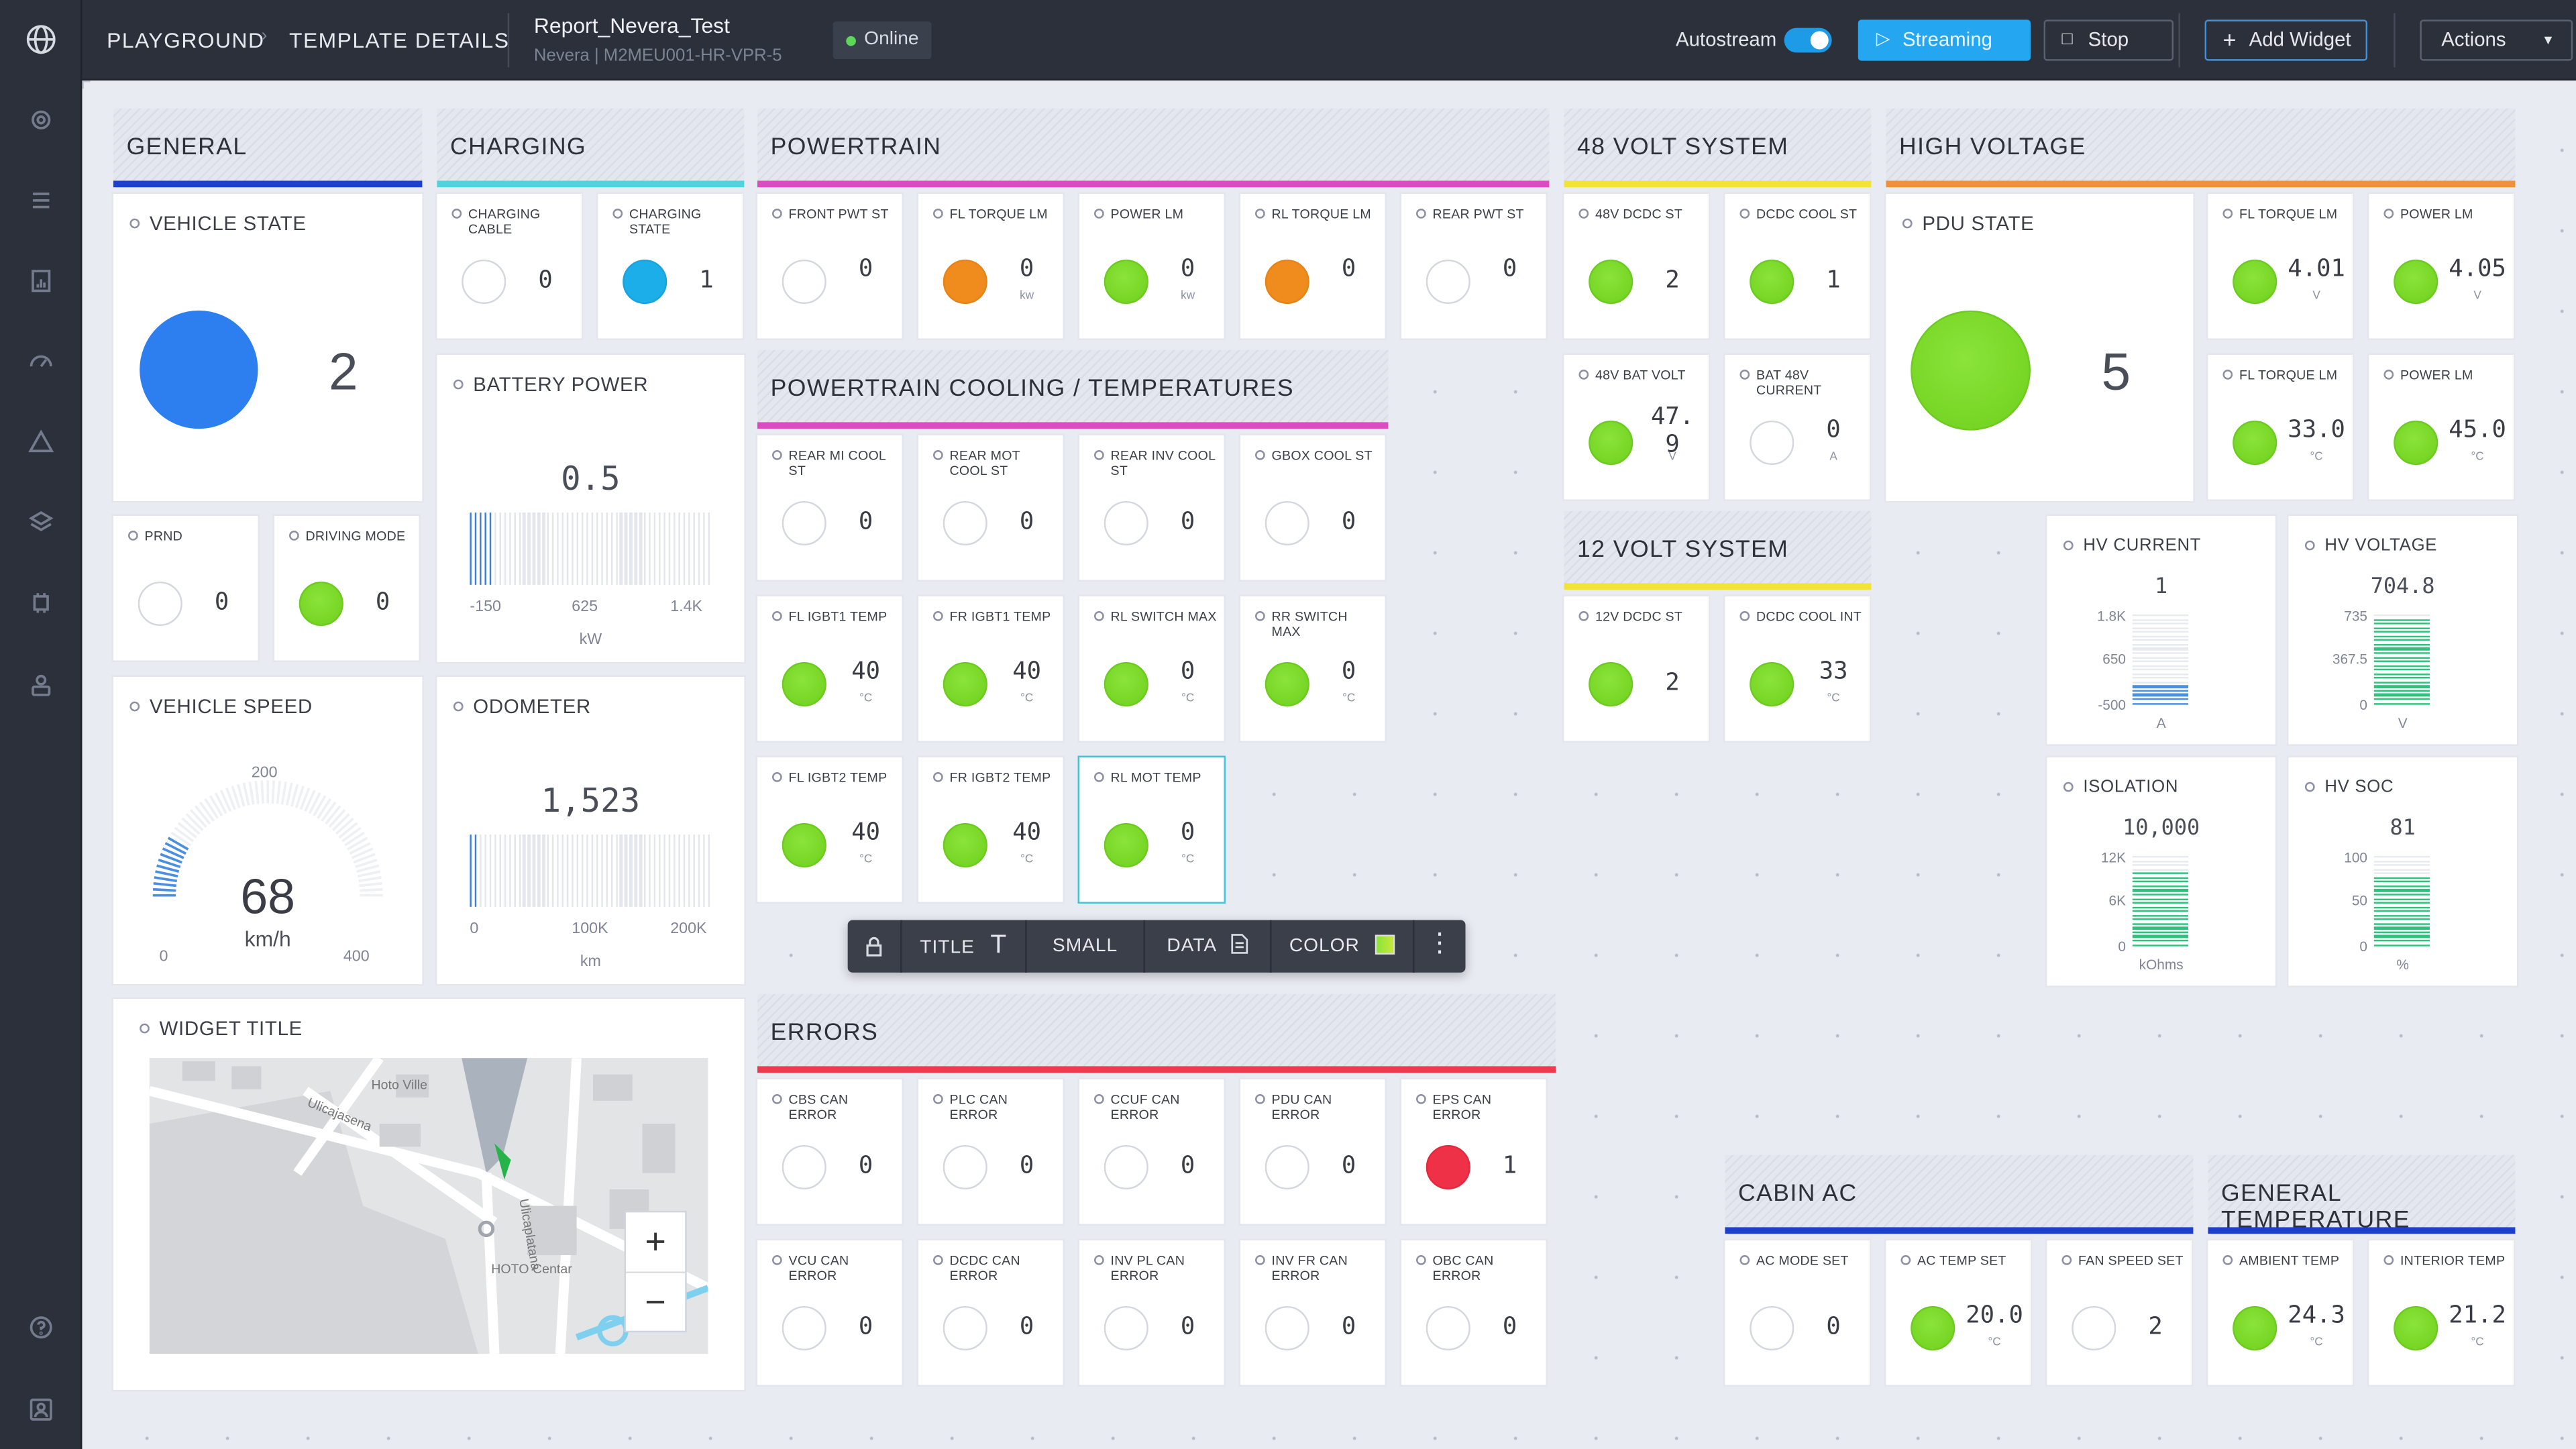  I want to click on indicator-widget: FL IGBT1 TEMP 40 °C, so click(829, 668).